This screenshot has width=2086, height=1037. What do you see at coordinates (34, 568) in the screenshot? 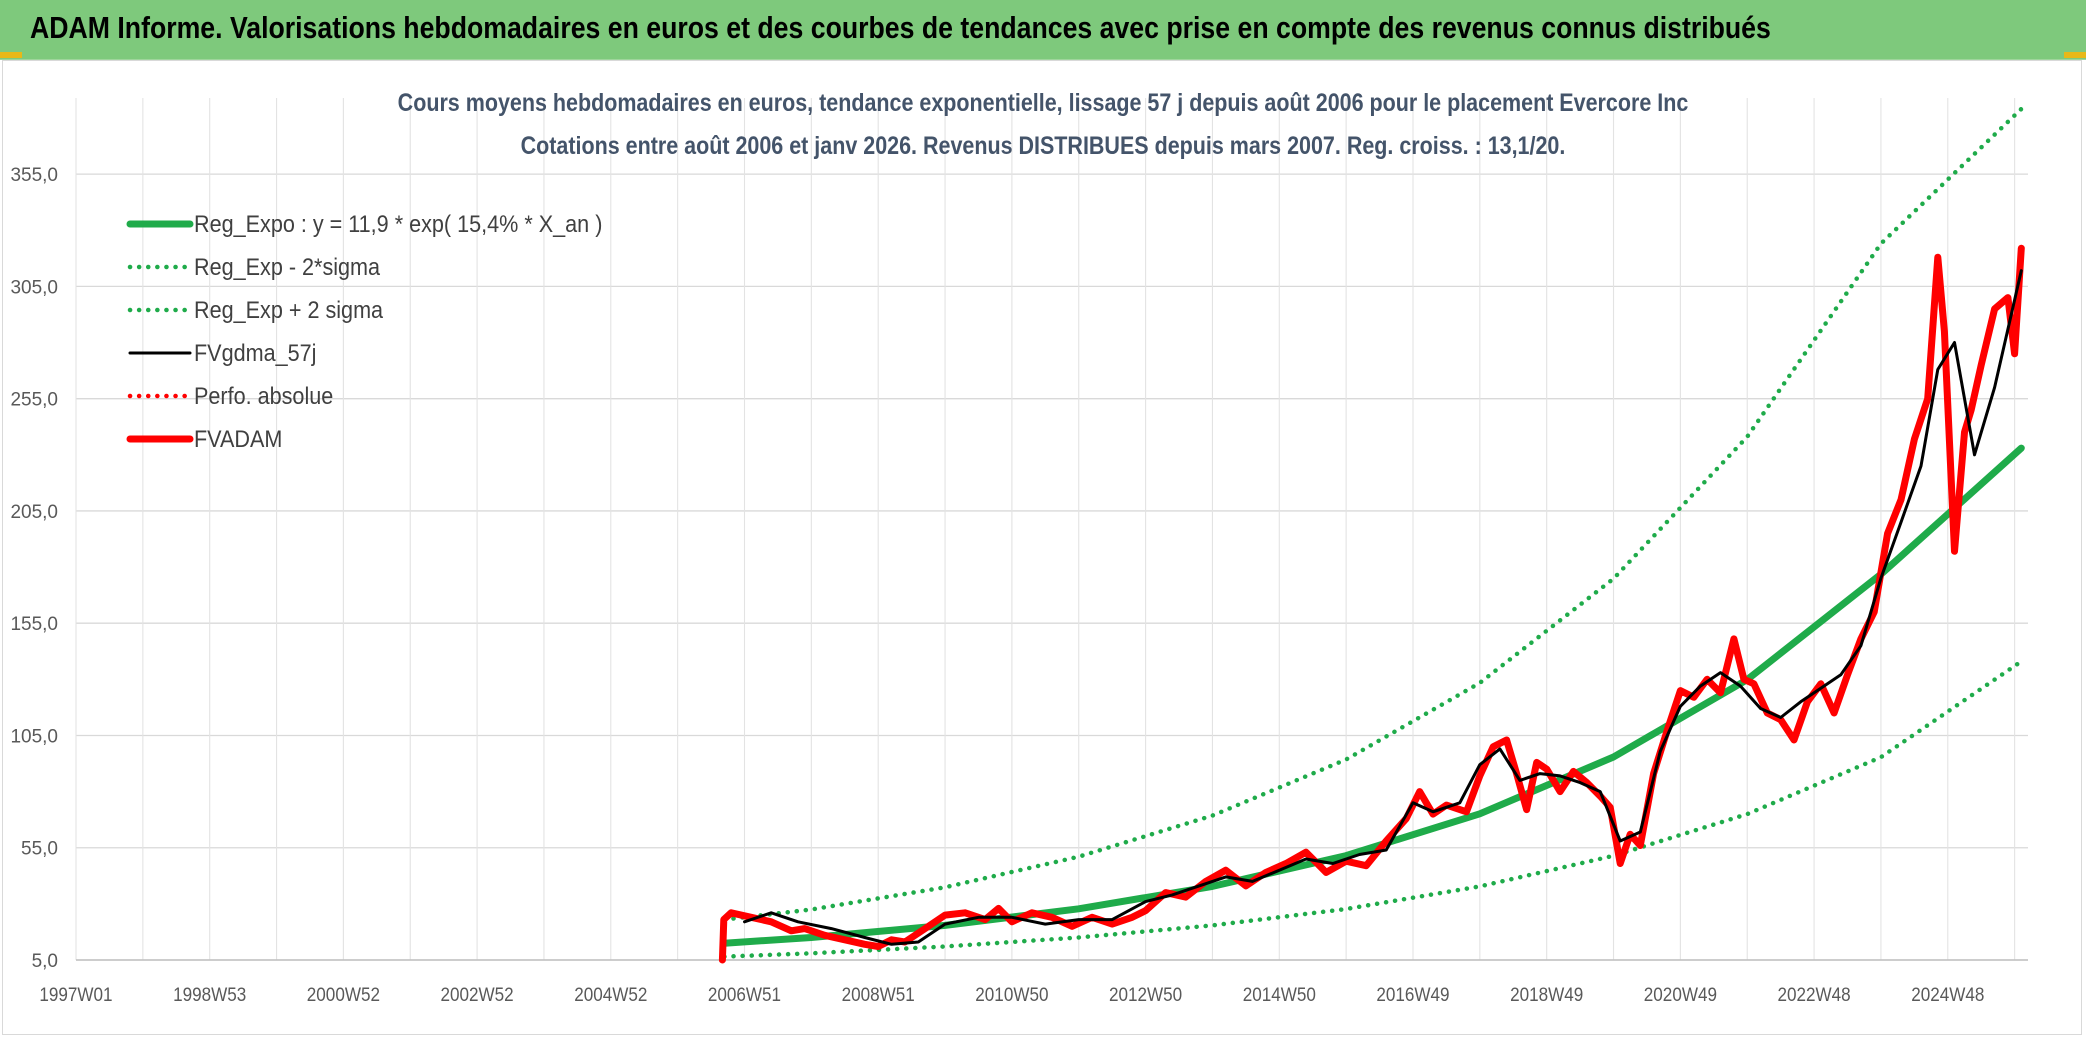
I see `y-axis-tick-labels: 5,0 55,0 105,0 155,0 205,0 255,0 305,0 355,0` at bounding box center [34, 568].